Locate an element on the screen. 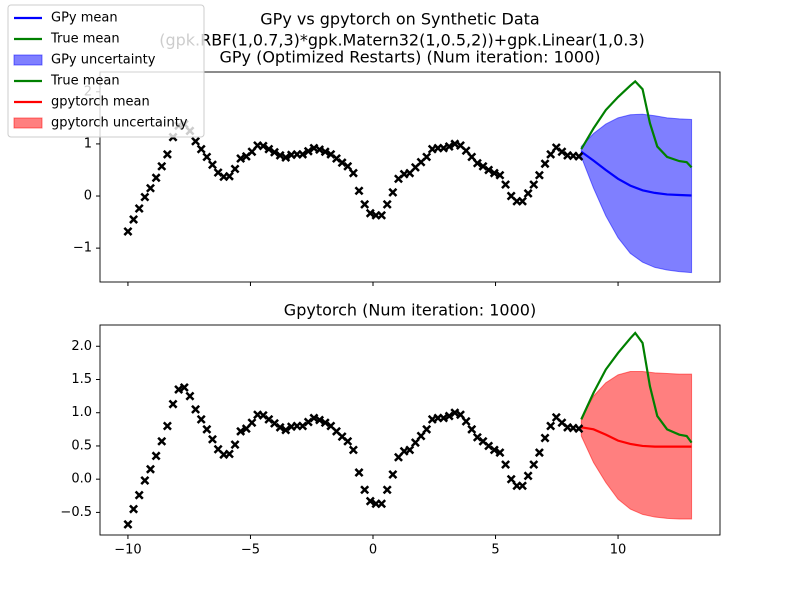 The image size is (800, 600). y-tick-label: 1.5 is located at coordinates (81, 379).